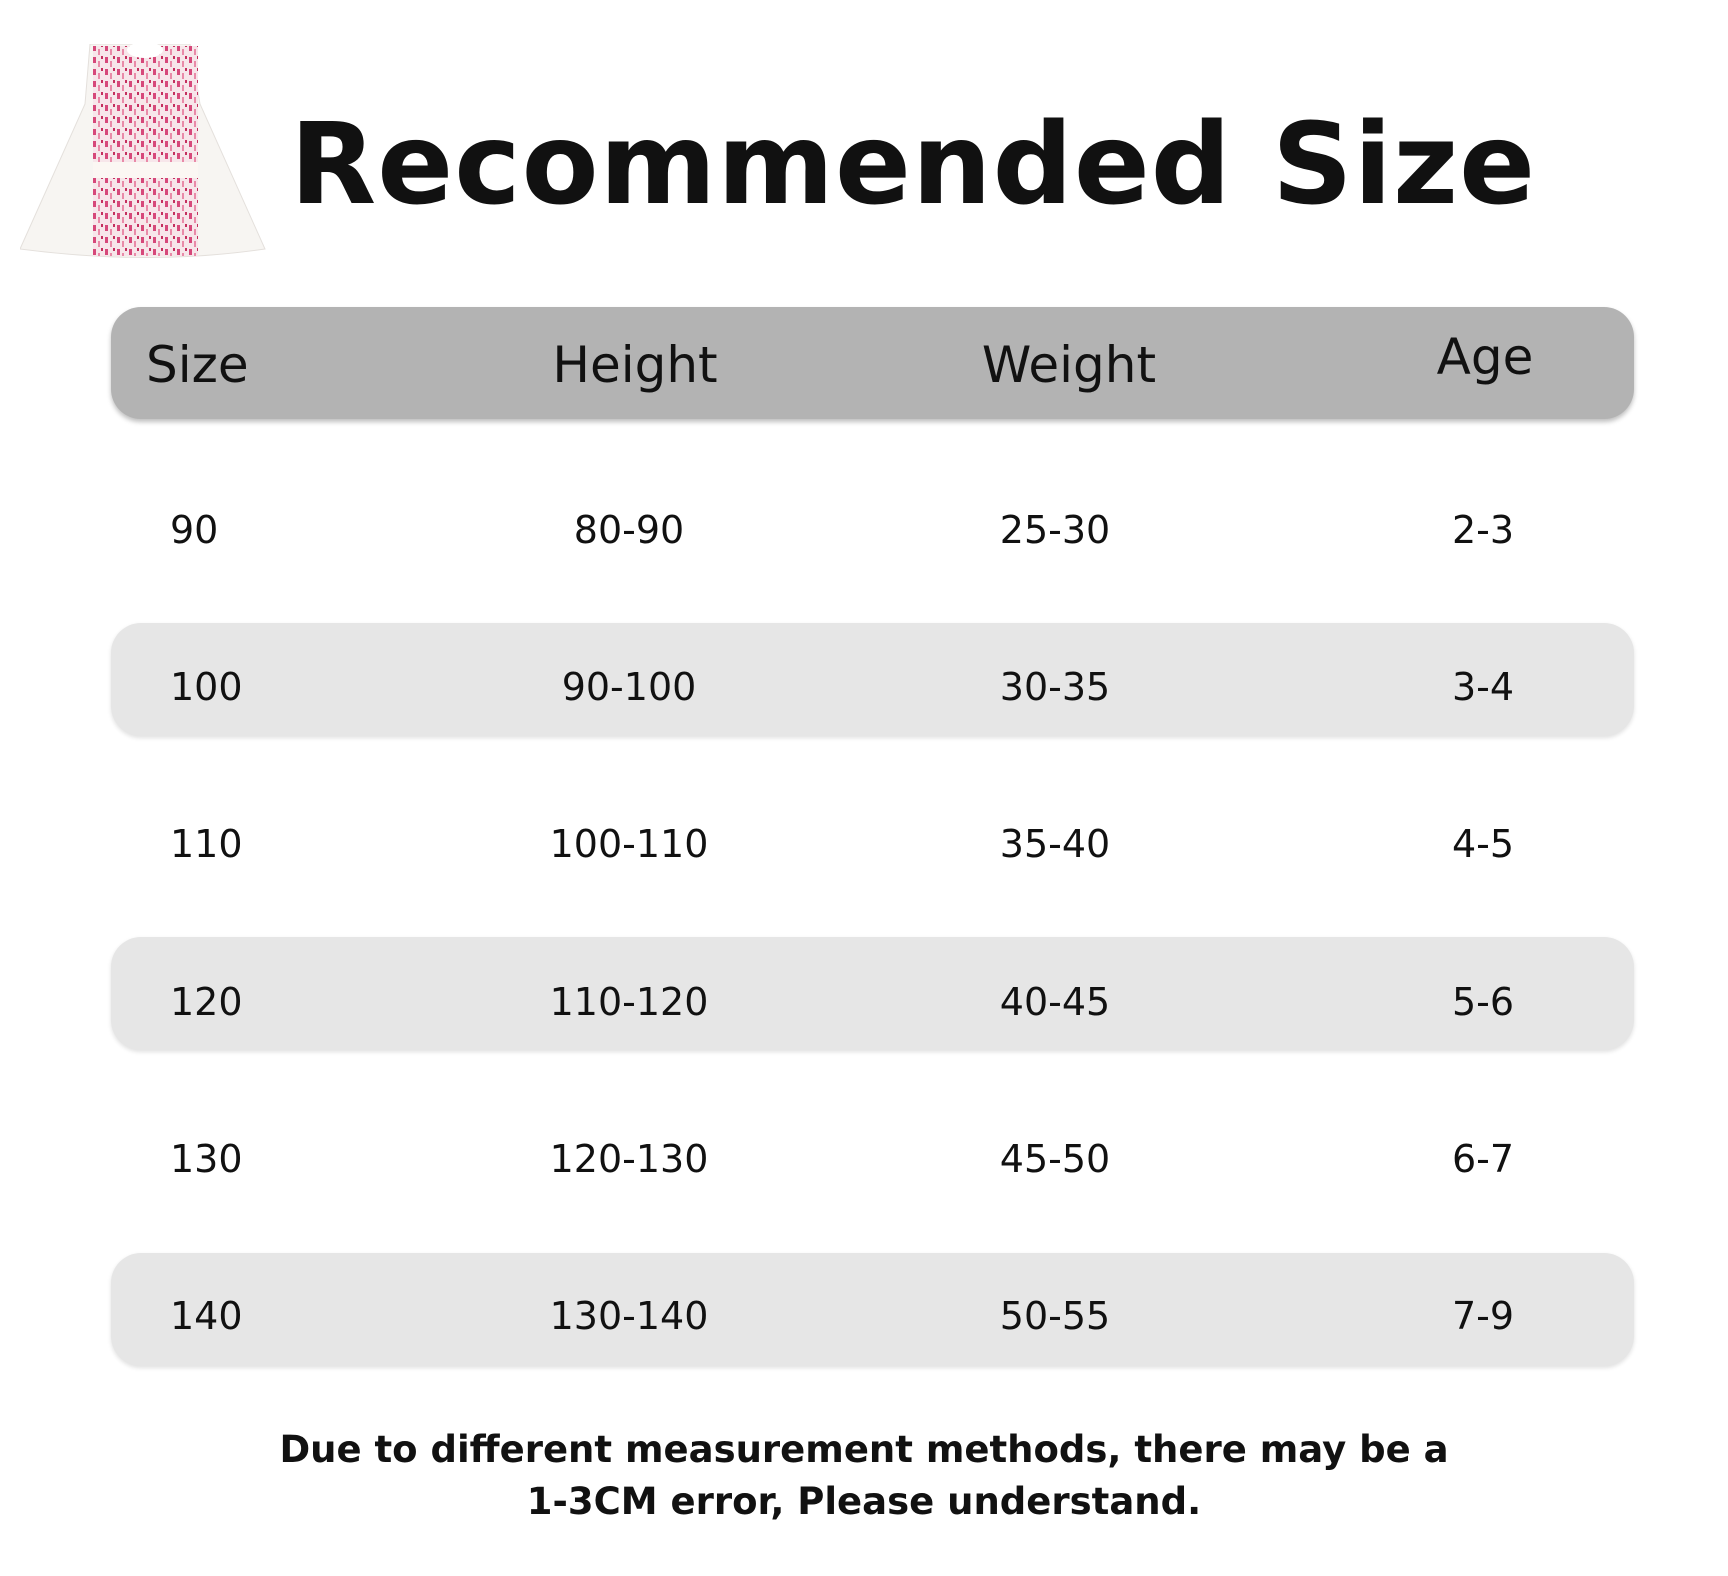 The height and width of the screenshot is (1576, 1728). Describe the element at coordinates (913, 165) in the screenshot. I see `page-title: Recommended Size` at that location.